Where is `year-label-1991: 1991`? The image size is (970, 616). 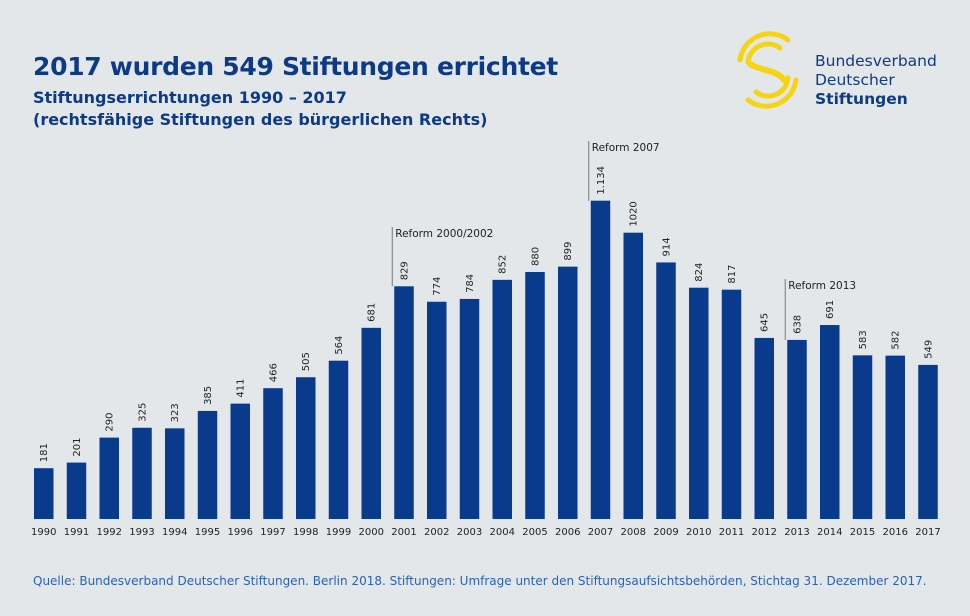
year-label-1991: 1991 is located at coordinates (76, 532).